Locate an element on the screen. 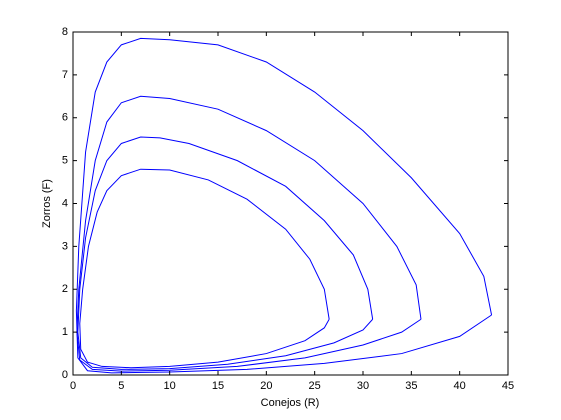 The image size is (561, 420). y-tick-label: 5 is located at coordinates (65, 161).